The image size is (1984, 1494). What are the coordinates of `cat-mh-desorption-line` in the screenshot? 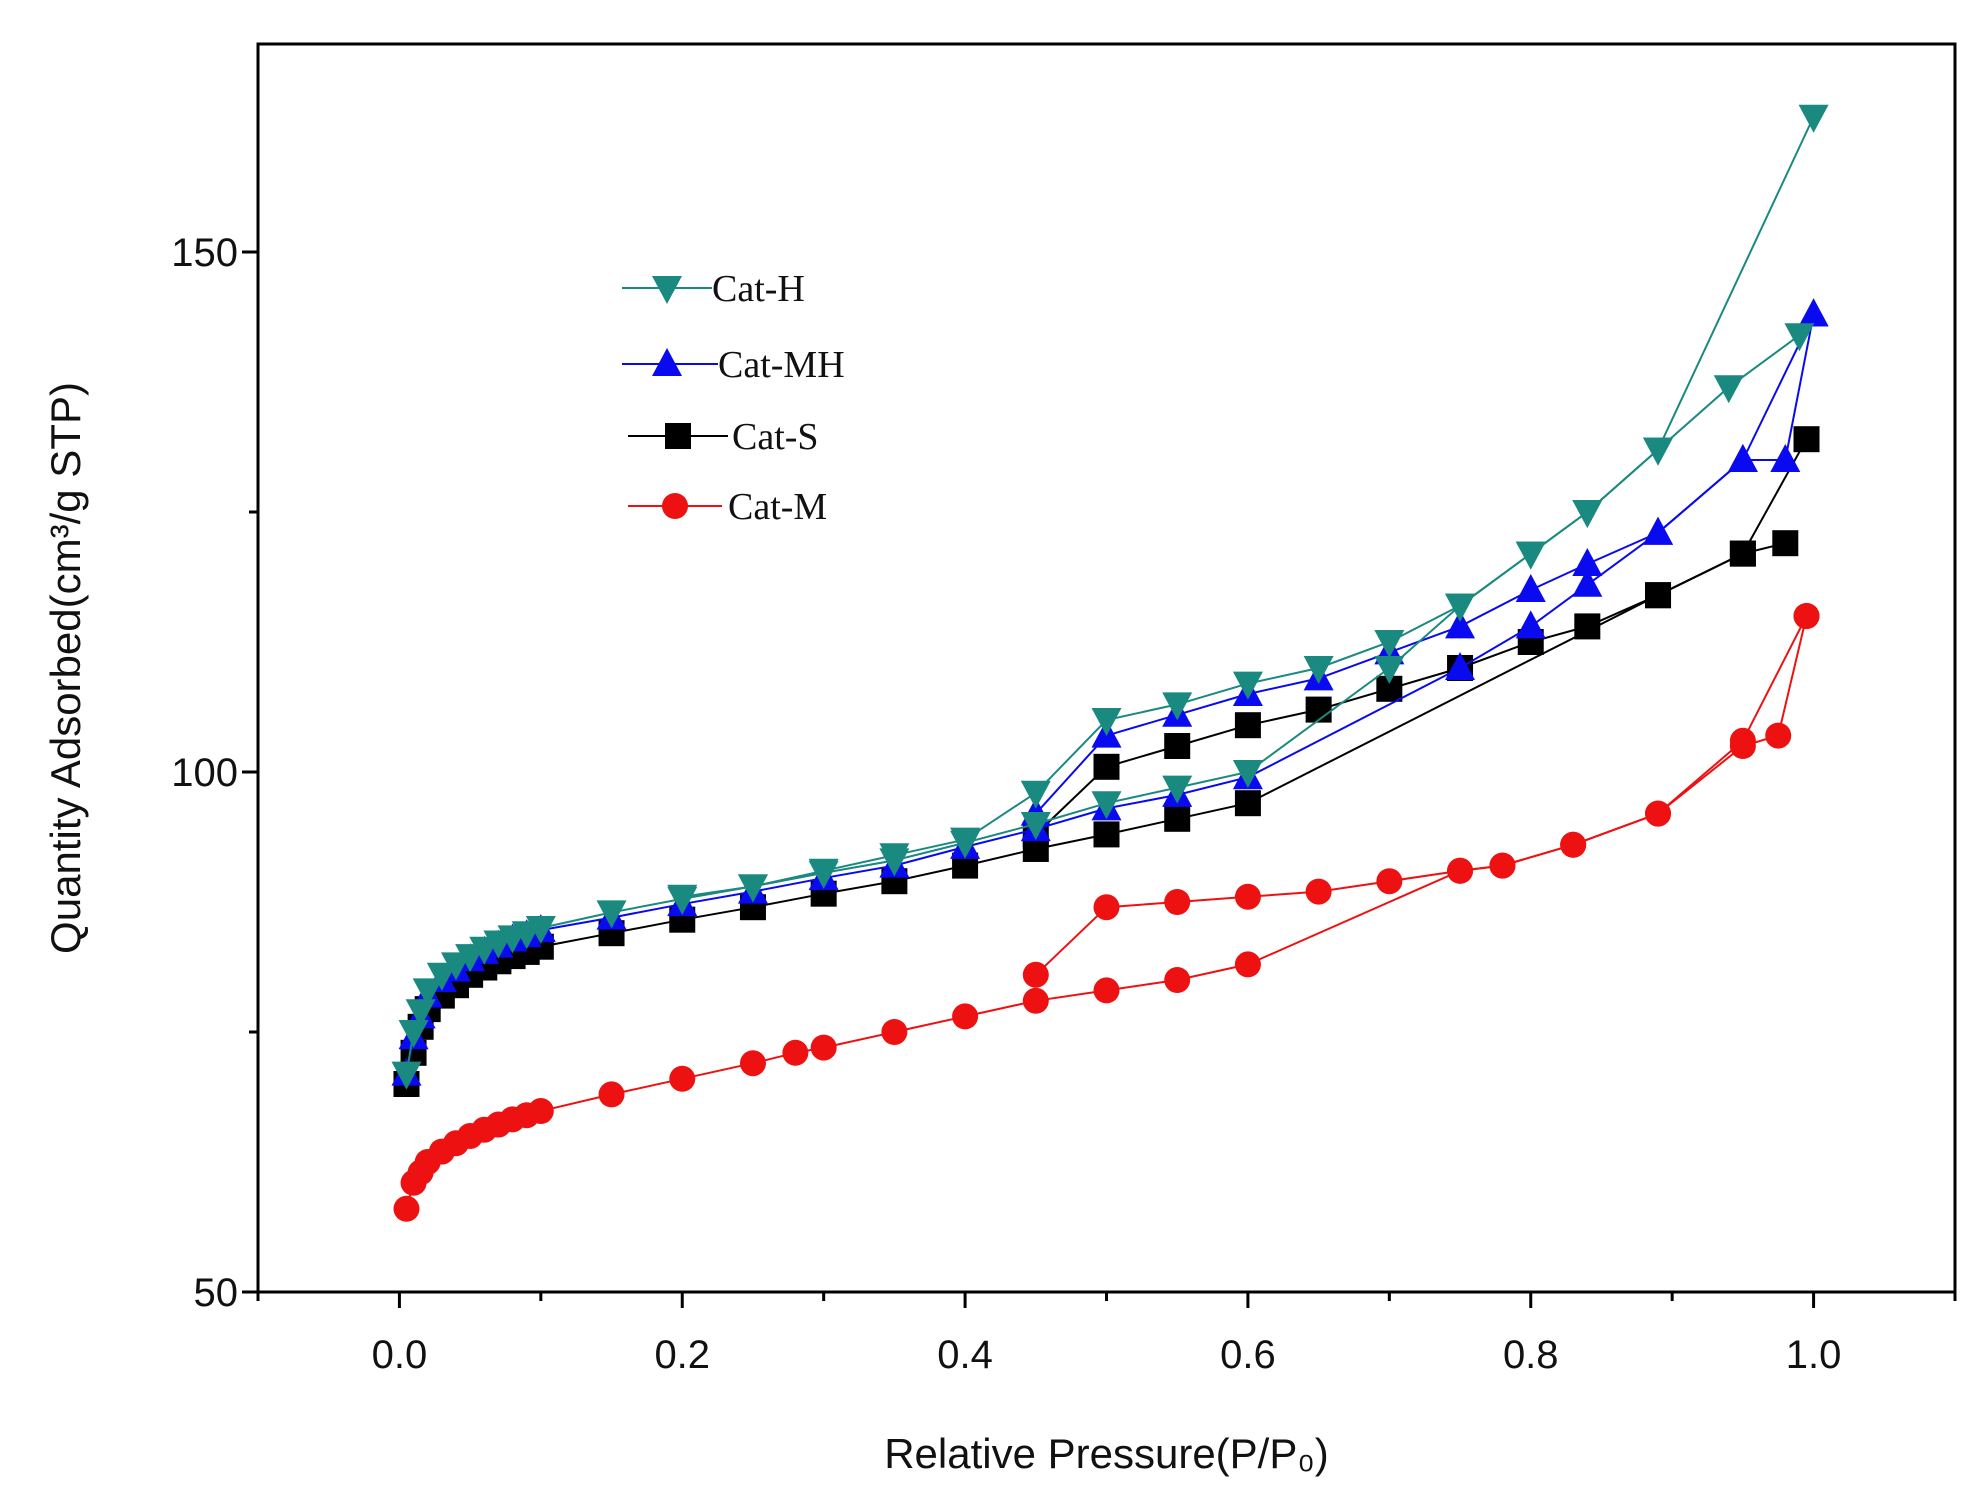 It's located at (1425, 564).